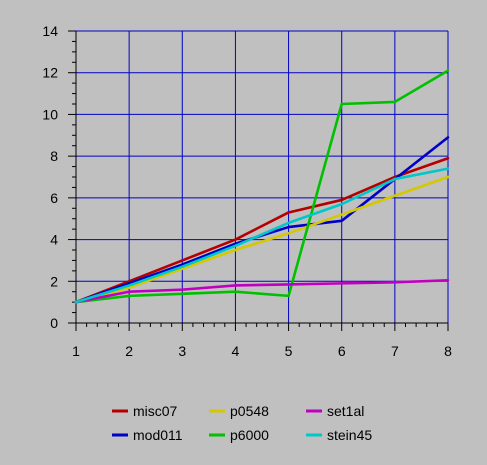 The width and height of the screenshot is (487, 465). I want to click on y-tick-label: 4, so click(54, 240).